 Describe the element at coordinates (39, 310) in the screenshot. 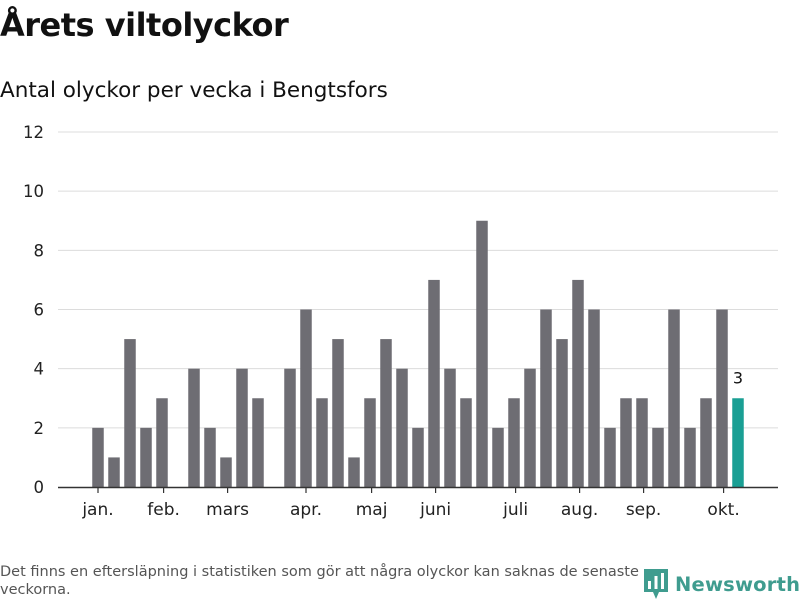

I see `y-tick-label: 6` at that location.